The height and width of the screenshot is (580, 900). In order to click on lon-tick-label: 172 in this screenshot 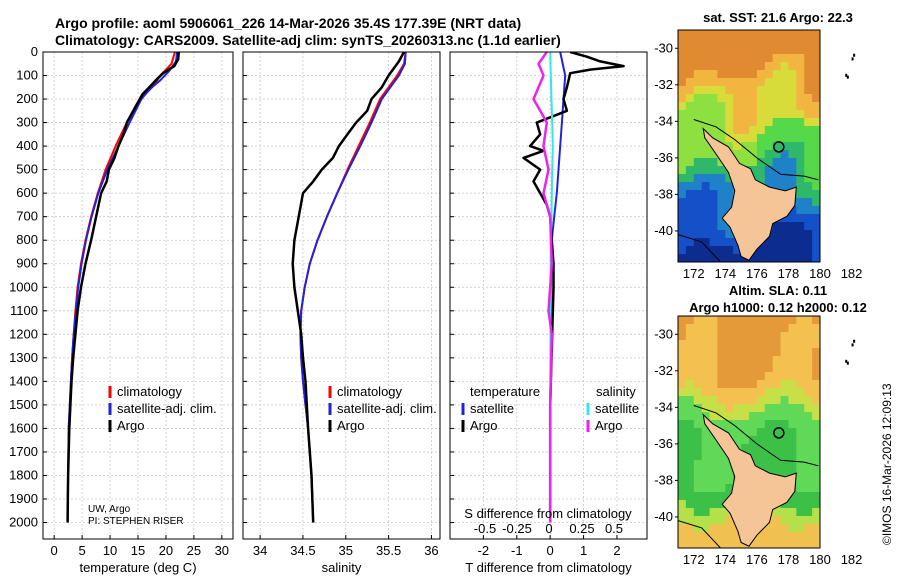, I will do `click(694, 273)`.